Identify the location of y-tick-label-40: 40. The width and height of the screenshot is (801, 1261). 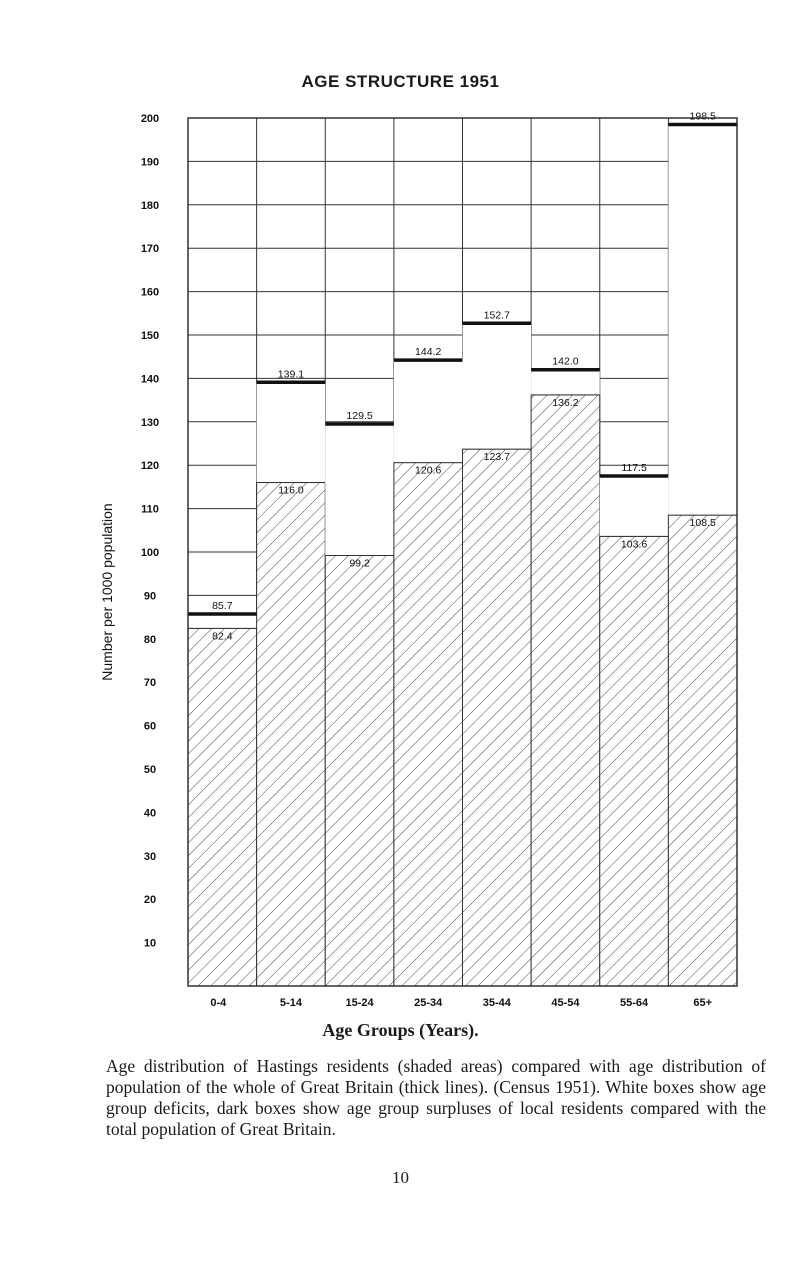
(150, 813).